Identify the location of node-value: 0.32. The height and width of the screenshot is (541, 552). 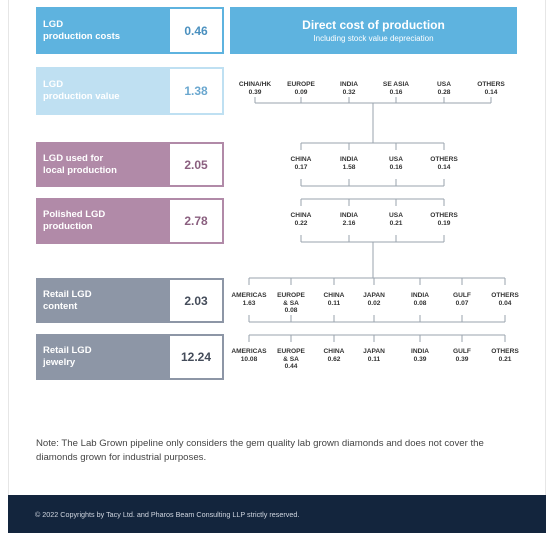
(349, 92).